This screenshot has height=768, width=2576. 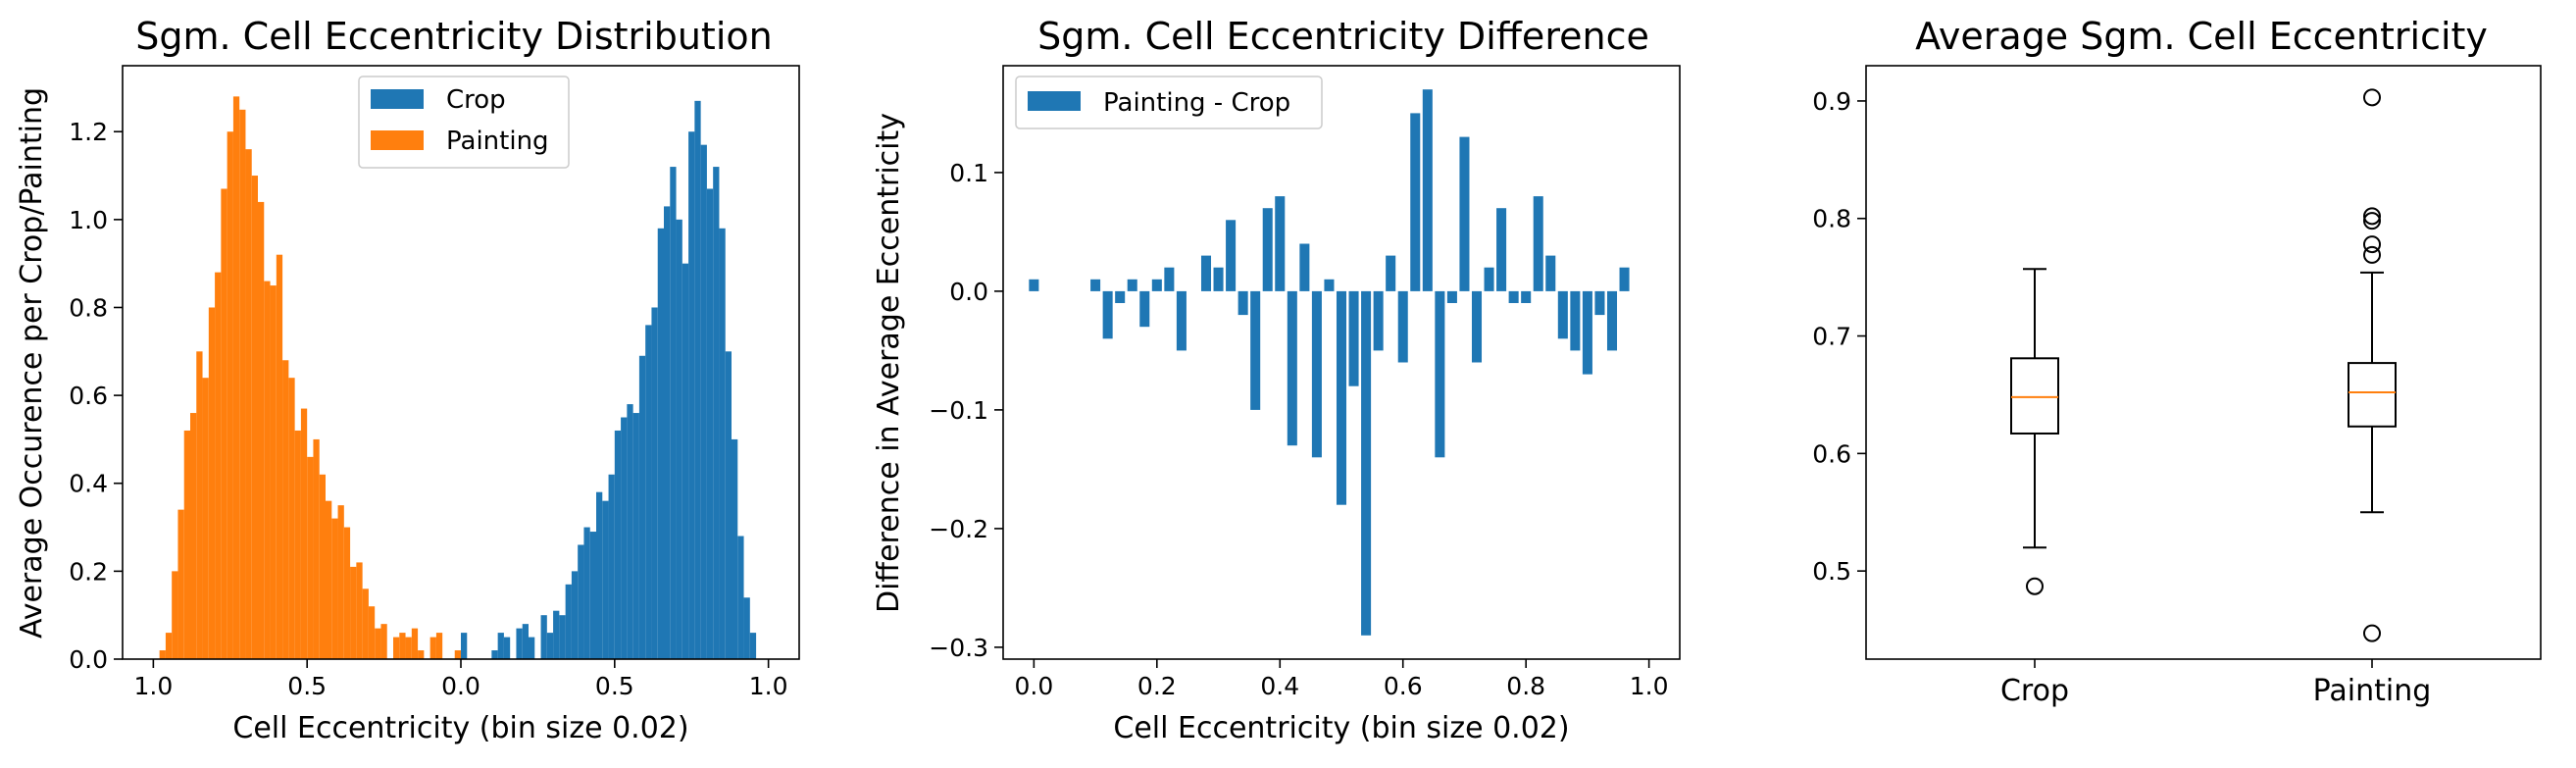 What do you see at coordinates (1157, 686) in the screenshot?
I see `difference-x-tick-label: 0.2` at bounding box center [1157, 686].